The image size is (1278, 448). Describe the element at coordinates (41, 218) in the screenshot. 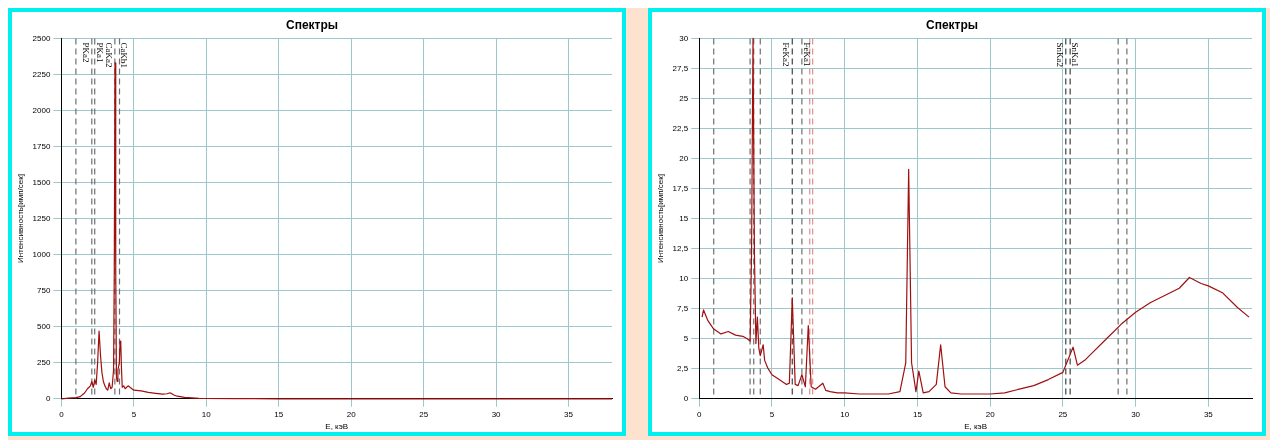

I see `y-tick-label: 1250` at that location.